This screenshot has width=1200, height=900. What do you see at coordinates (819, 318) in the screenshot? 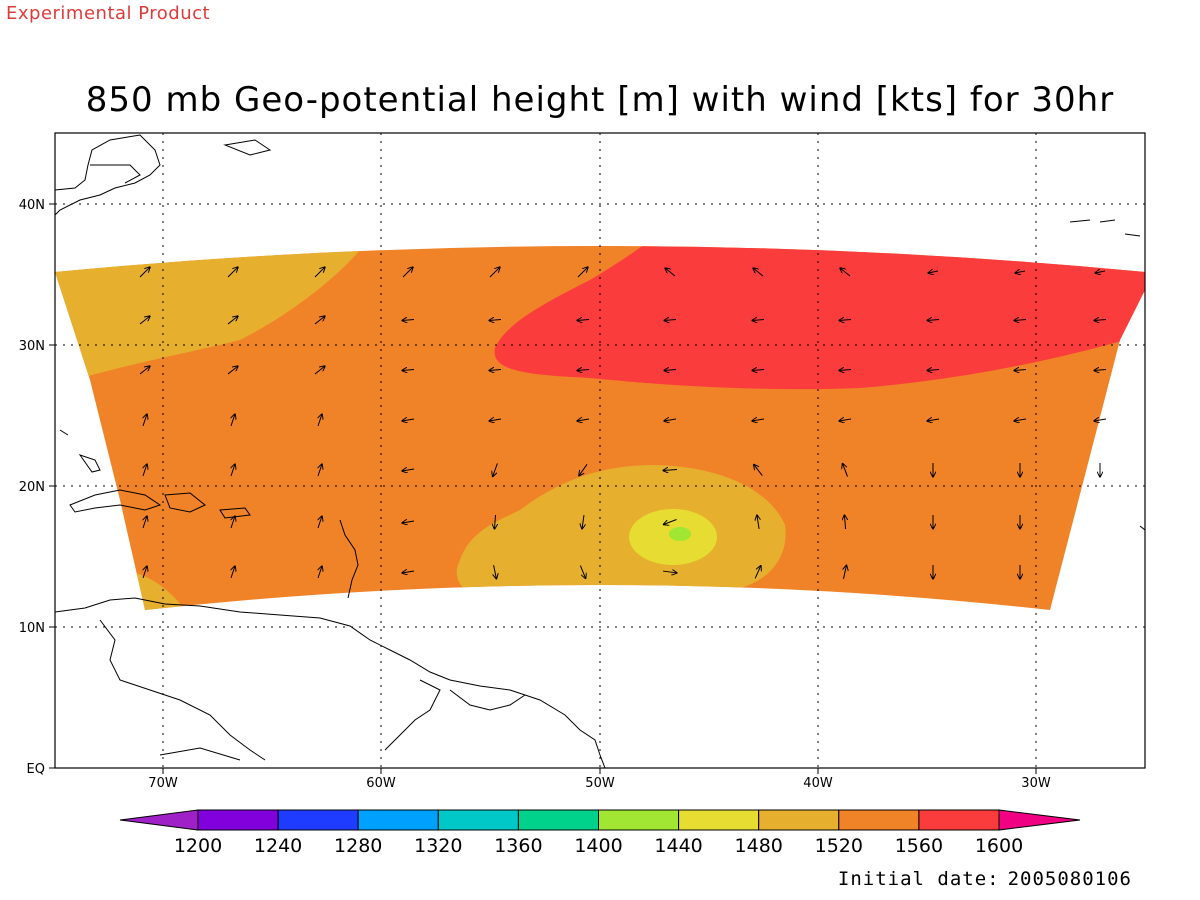
I see `contour-1600-north` at bounding box center [819, 318].